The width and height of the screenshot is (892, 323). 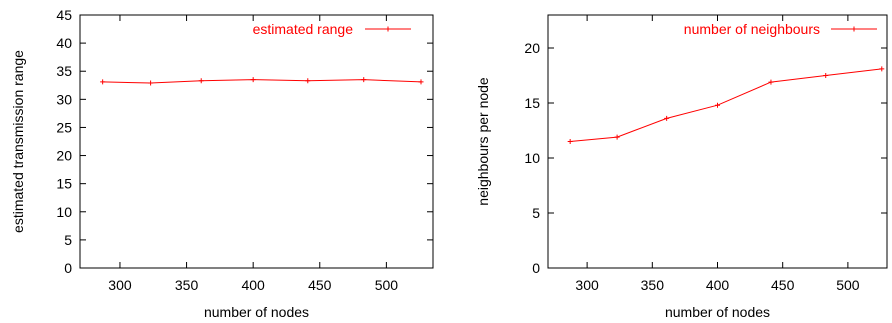 I want to click on legend-label: number of neighbours, so click(x=752, y=29).